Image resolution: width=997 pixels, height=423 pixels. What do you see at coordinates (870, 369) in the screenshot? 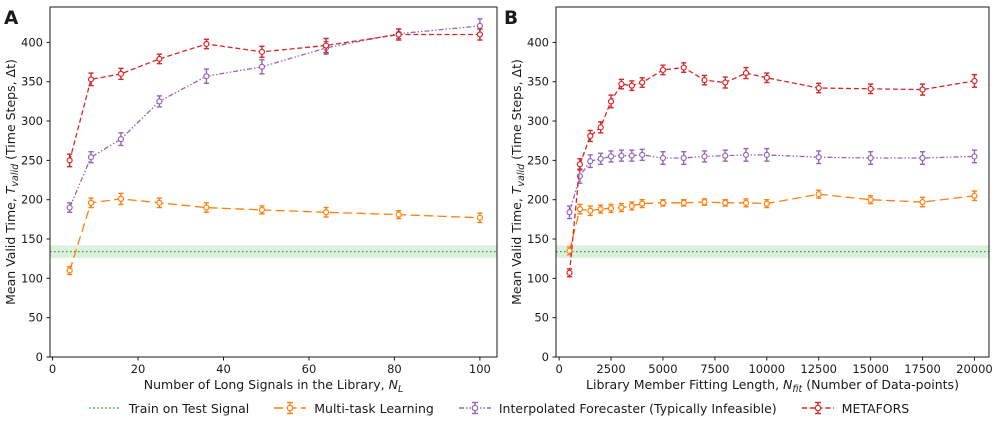
I see `x-tick-label: 15000` at bounding box center [870, 369].